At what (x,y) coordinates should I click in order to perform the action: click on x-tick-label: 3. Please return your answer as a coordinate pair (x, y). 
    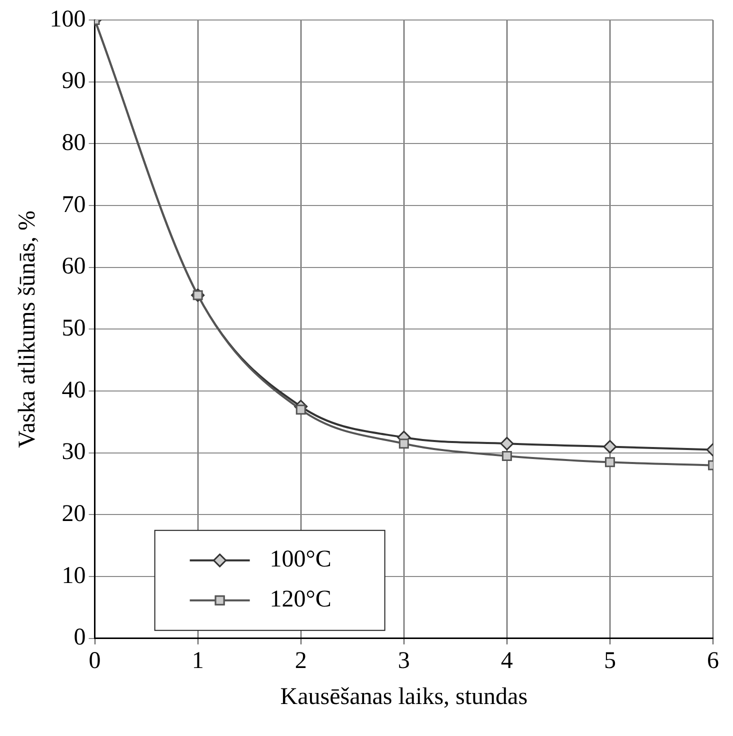
    Looking at the image, I should click on (404, 661).